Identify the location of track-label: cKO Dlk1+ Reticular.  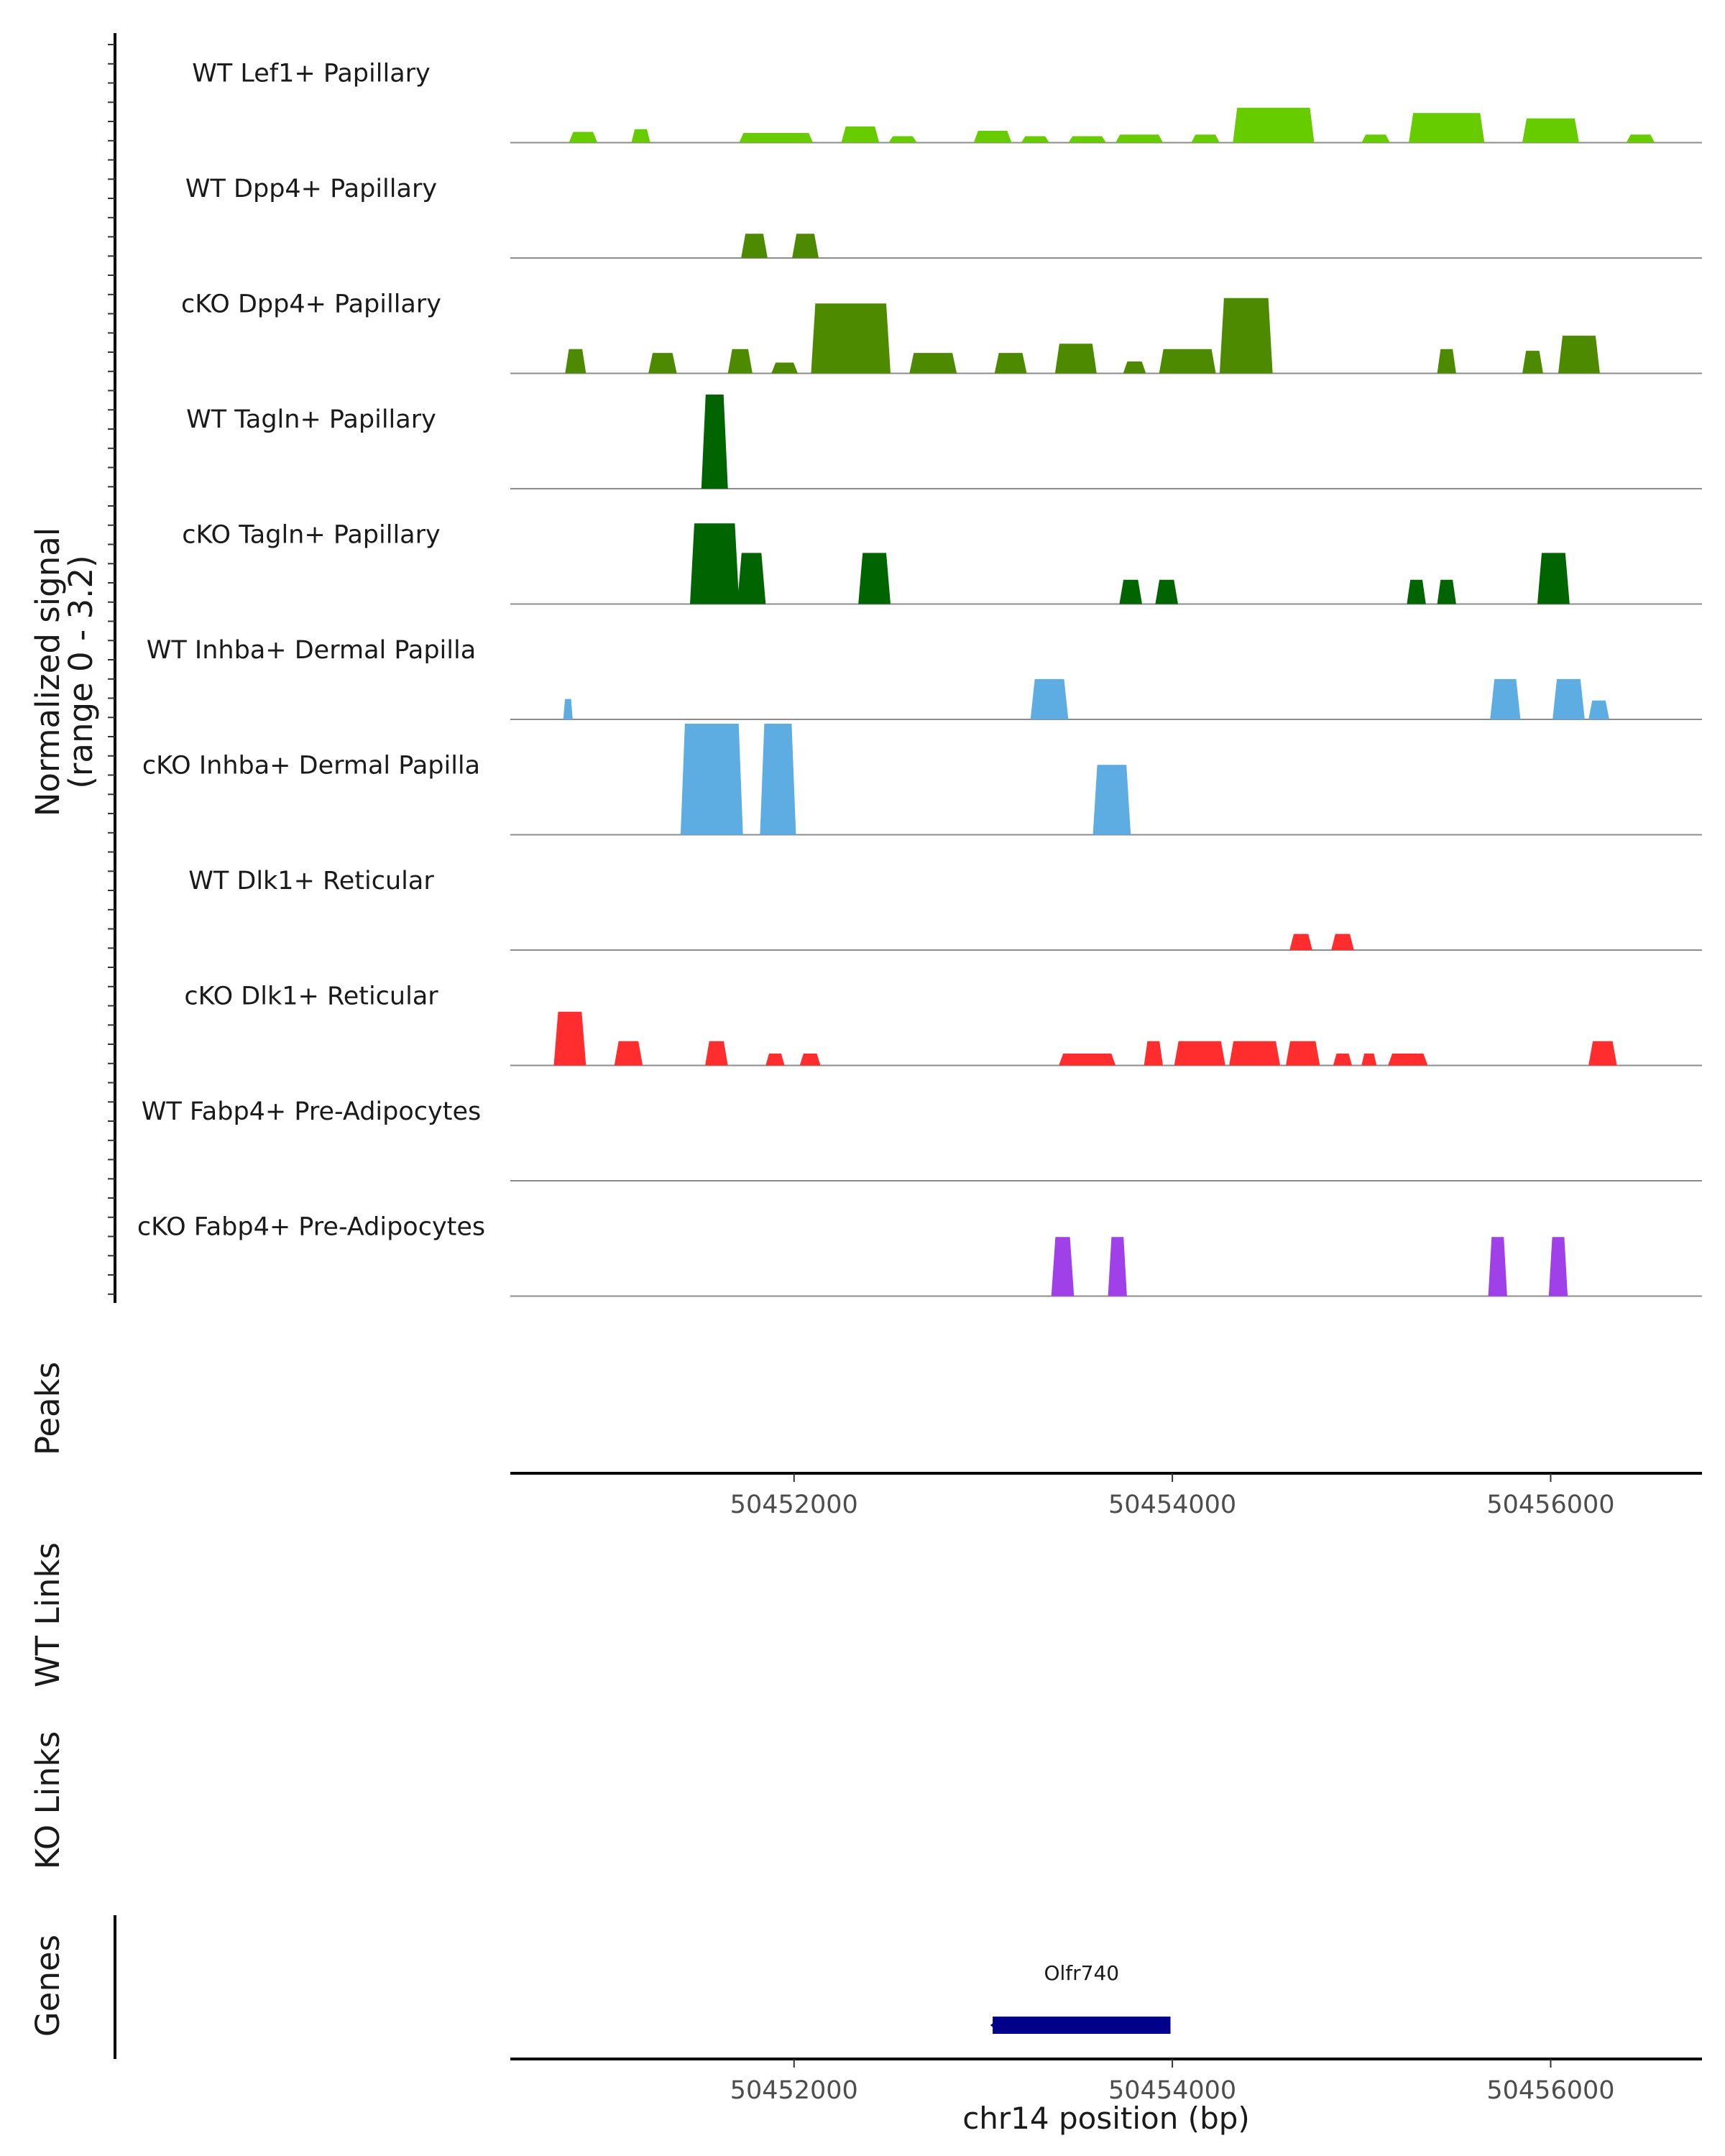
(311, 996).